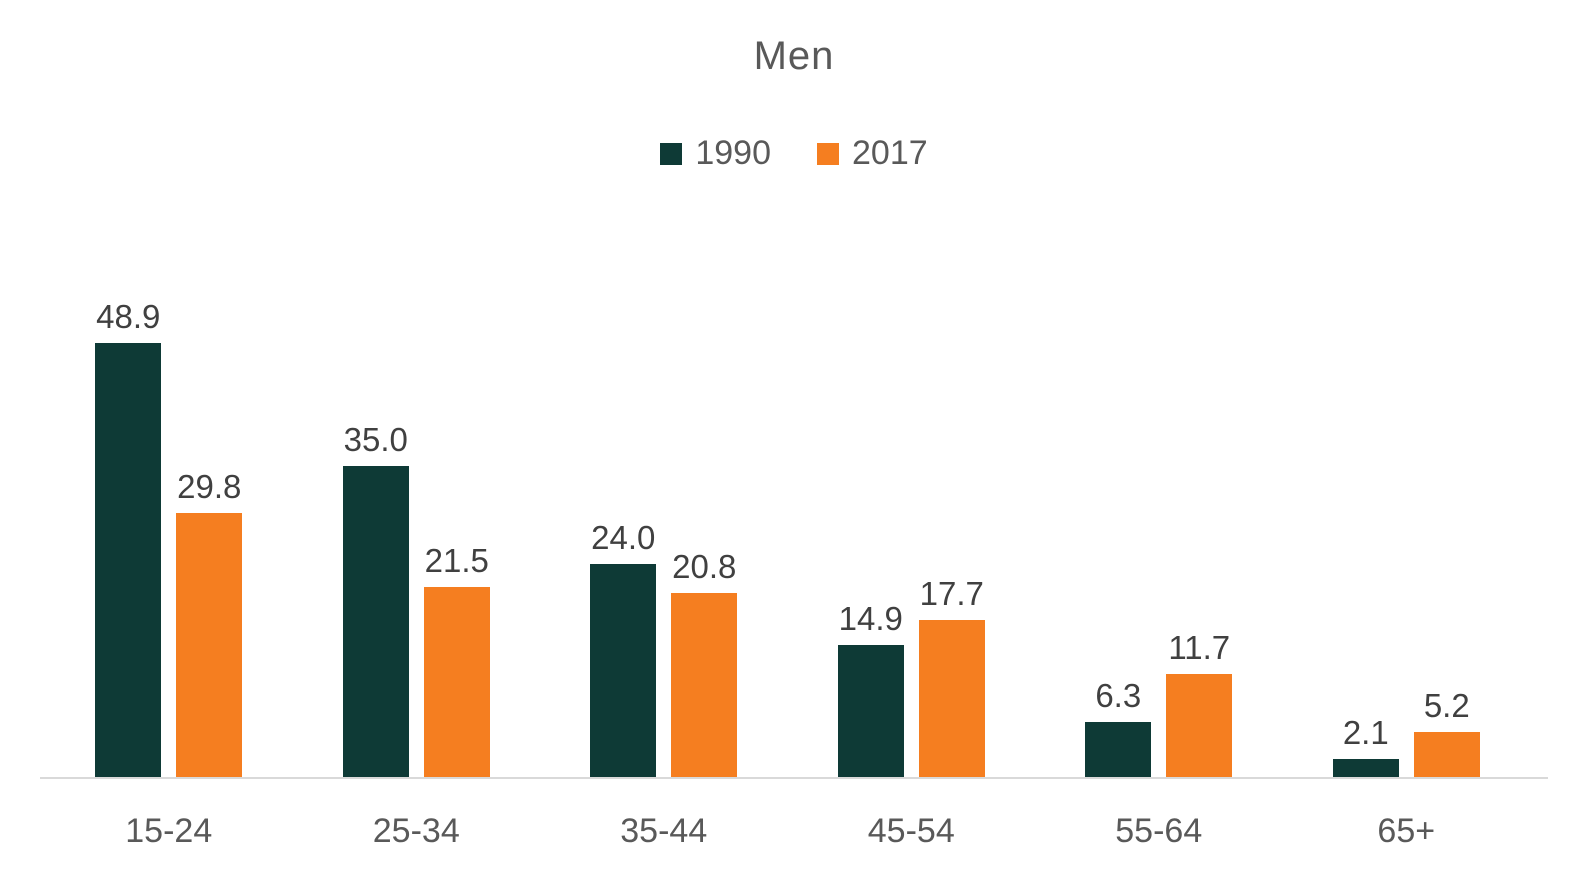 The height and width of the screenshot is (896, 1588). What do you see at coordinates (671, 153) in the screenshot?
I see `legend-swatch-1990` at bounding box center [671, 153].